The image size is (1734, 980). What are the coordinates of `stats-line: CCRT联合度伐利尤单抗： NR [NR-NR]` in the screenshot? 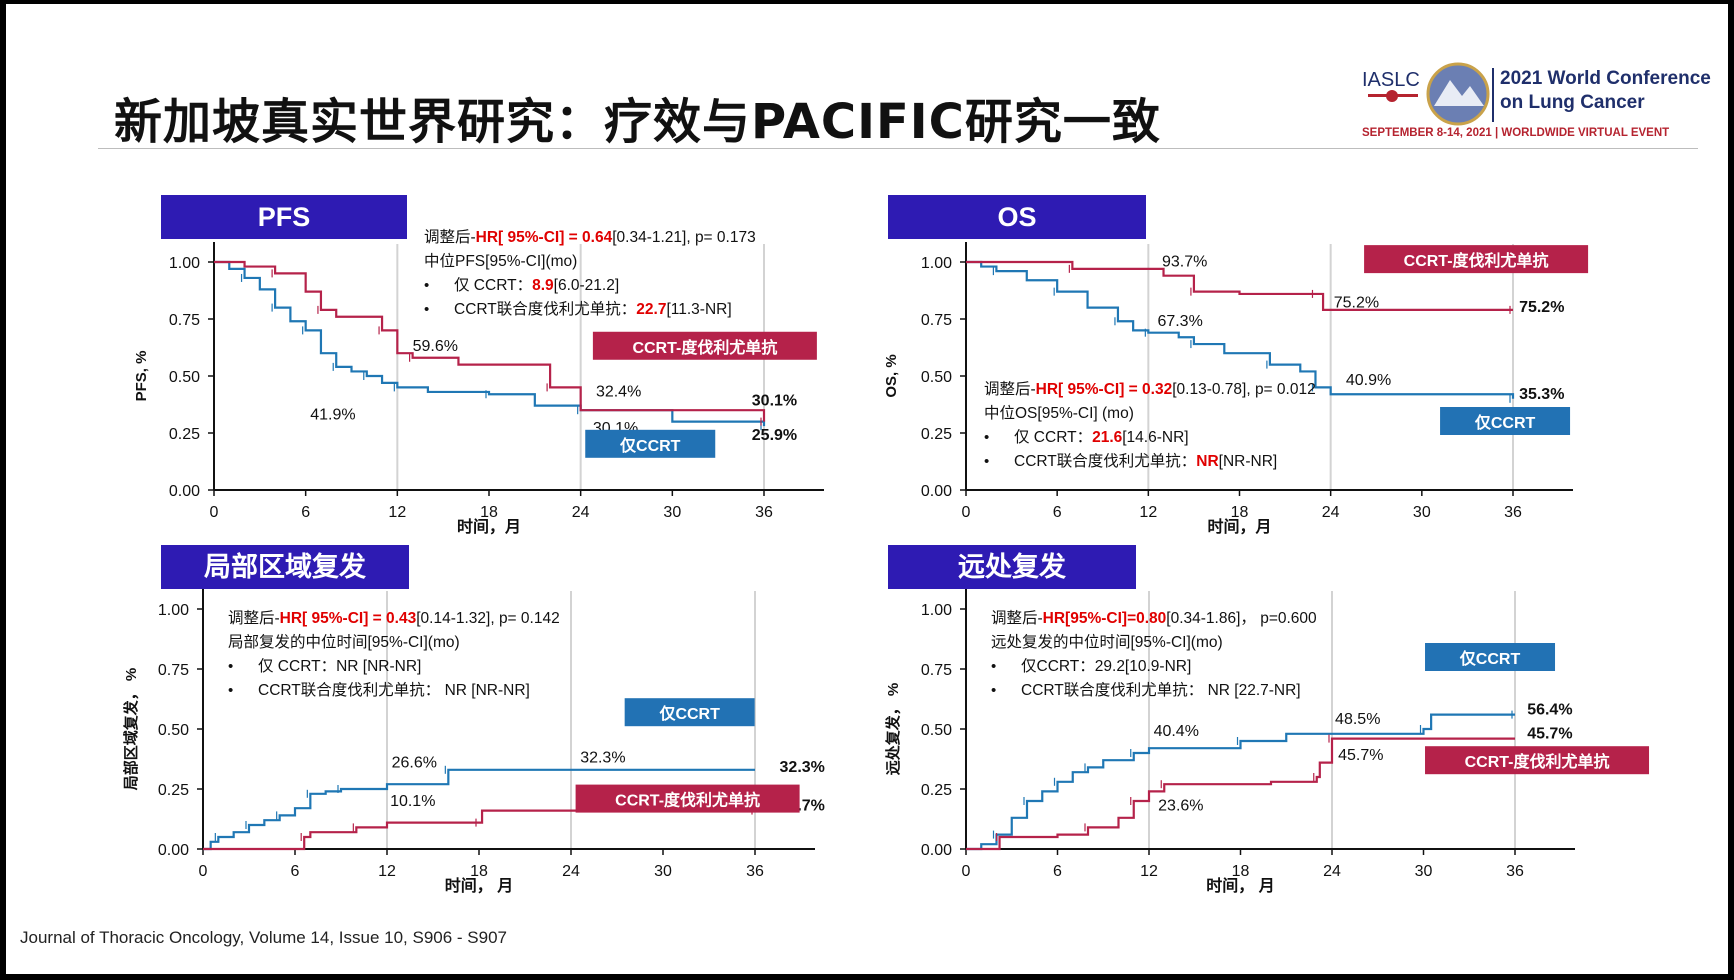 It's located at (394, 690).